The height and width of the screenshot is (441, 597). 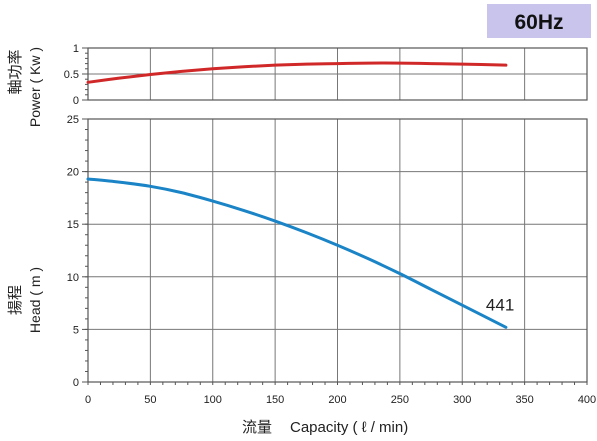 I want to click on power-ylabel-cjk: 軸功率, so click(x=15, y=71).